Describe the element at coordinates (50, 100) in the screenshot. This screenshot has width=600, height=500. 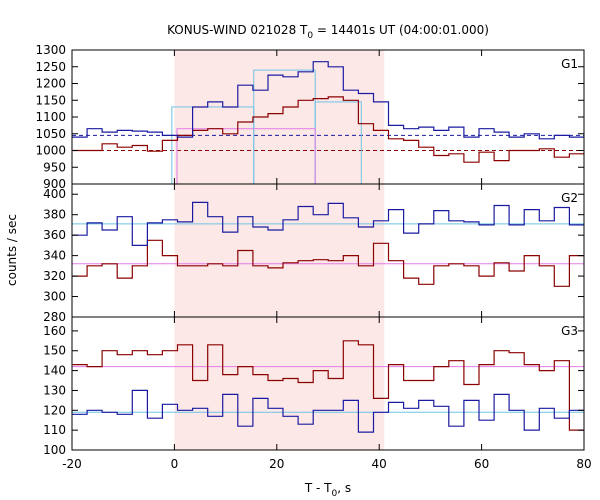
I see `y-tick-label: 1150` at that location.